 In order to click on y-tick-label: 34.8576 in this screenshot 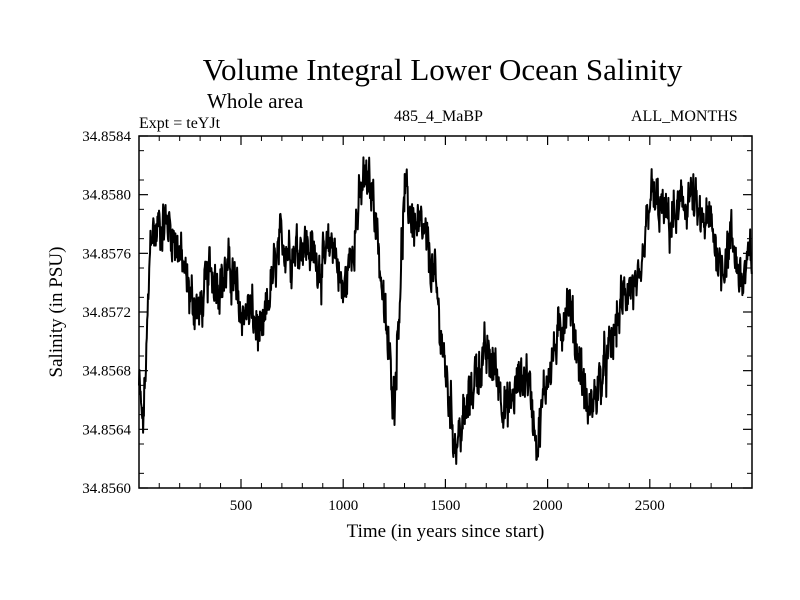, I will do `click(106, 254)`.